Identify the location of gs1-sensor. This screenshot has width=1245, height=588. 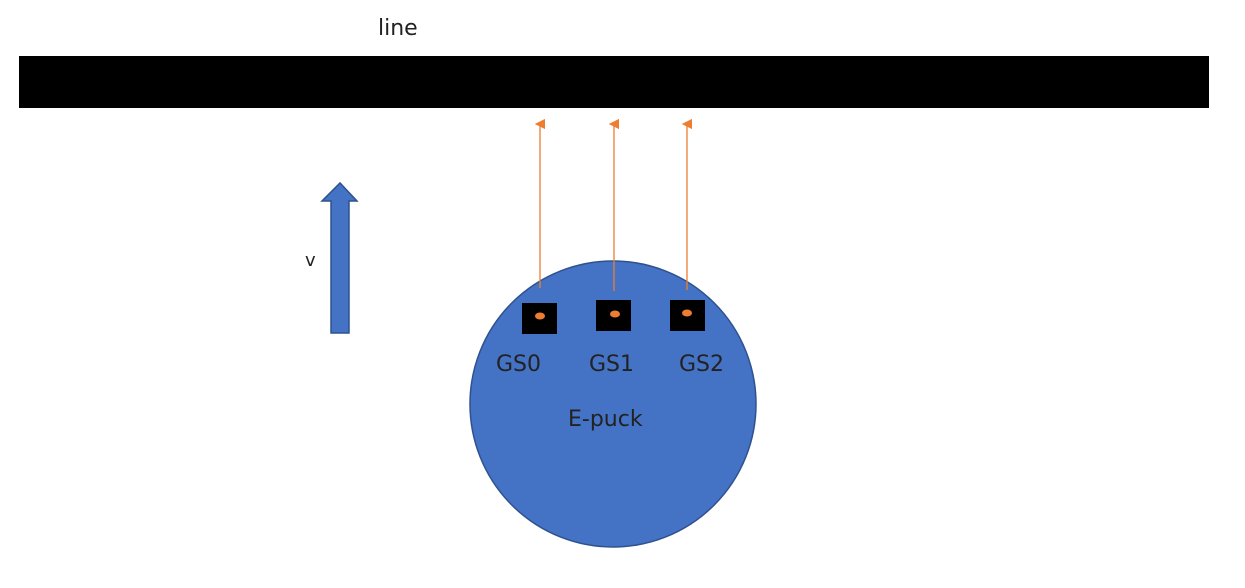
(613, 315).